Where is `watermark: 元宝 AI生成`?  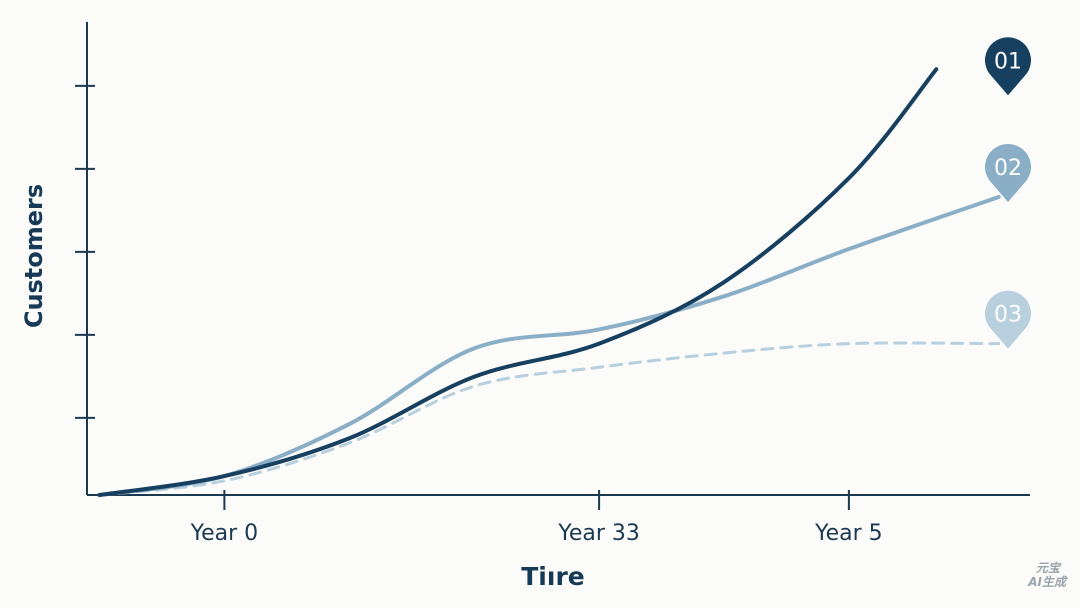 watermark: 元宝 AI生成 is located at coordinates (1047, 575).